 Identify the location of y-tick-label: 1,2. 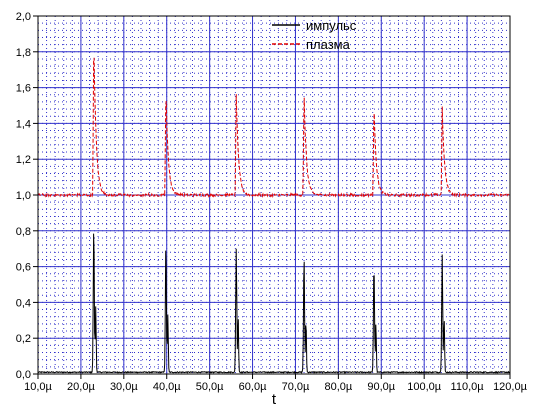
(23, 160).